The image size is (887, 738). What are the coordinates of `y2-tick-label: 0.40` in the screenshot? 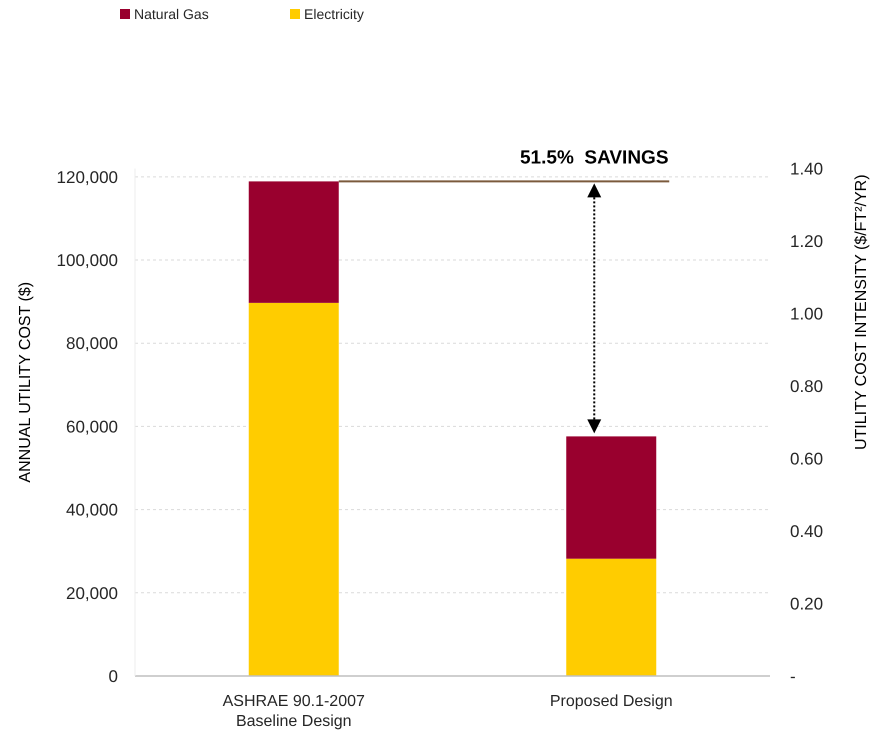 It's located at (807, 531).